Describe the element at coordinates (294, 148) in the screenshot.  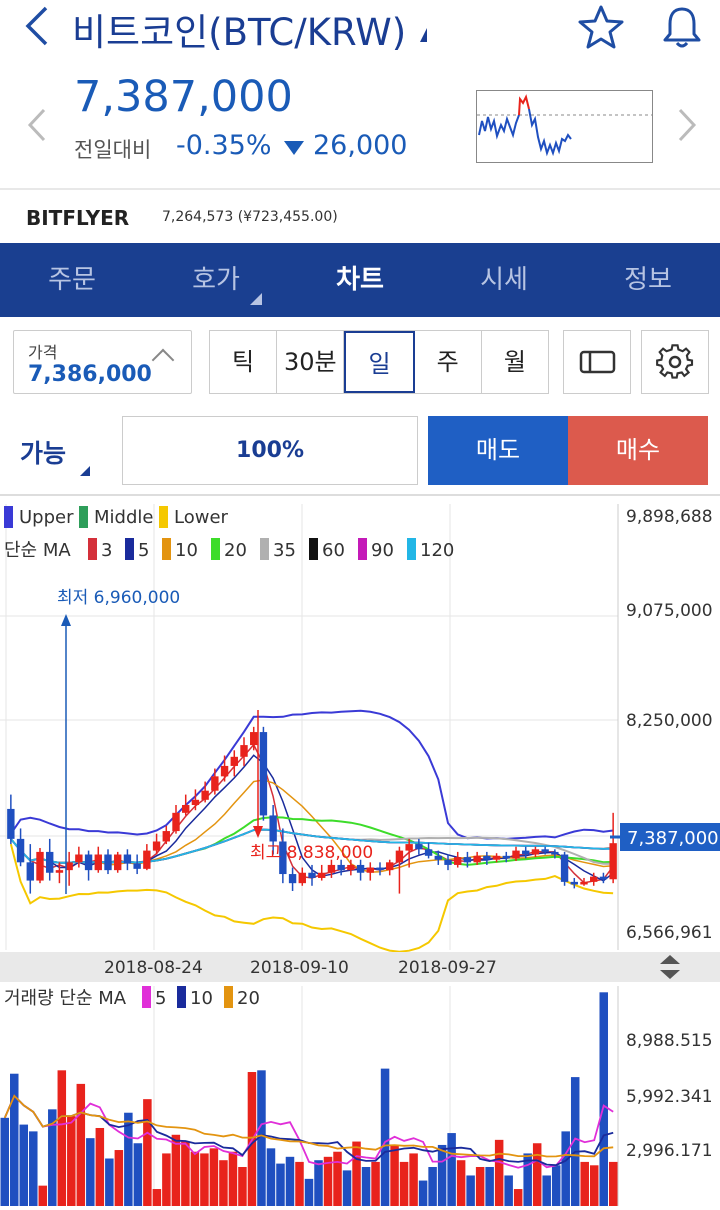
I see `down-triangle-icon` at that location.